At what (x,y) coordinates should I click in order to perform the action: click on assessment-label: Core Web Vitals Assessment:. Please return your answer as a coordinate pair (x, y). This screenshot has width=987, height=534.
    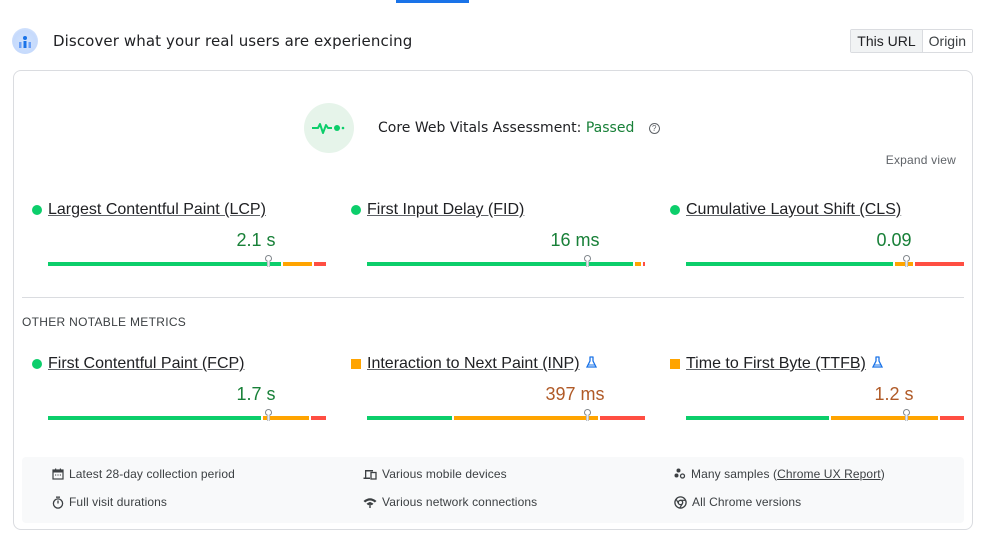
    Looking at the image, I should click on (480, 128).